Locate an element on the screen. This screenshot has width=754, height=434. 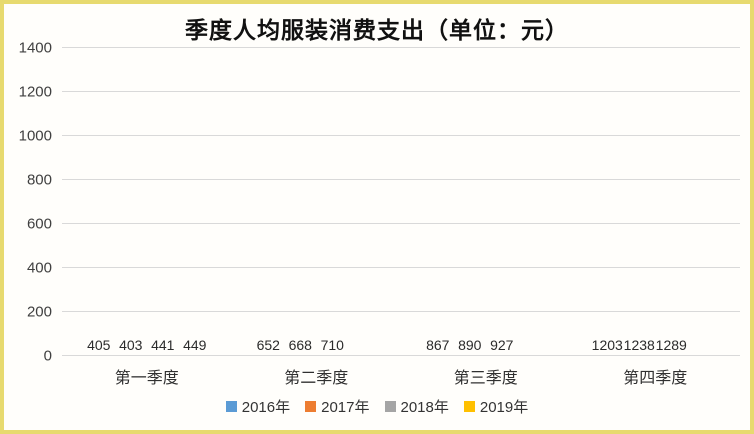
x-axis-category-label: 第四季度 is located at coordinates (655, 378).